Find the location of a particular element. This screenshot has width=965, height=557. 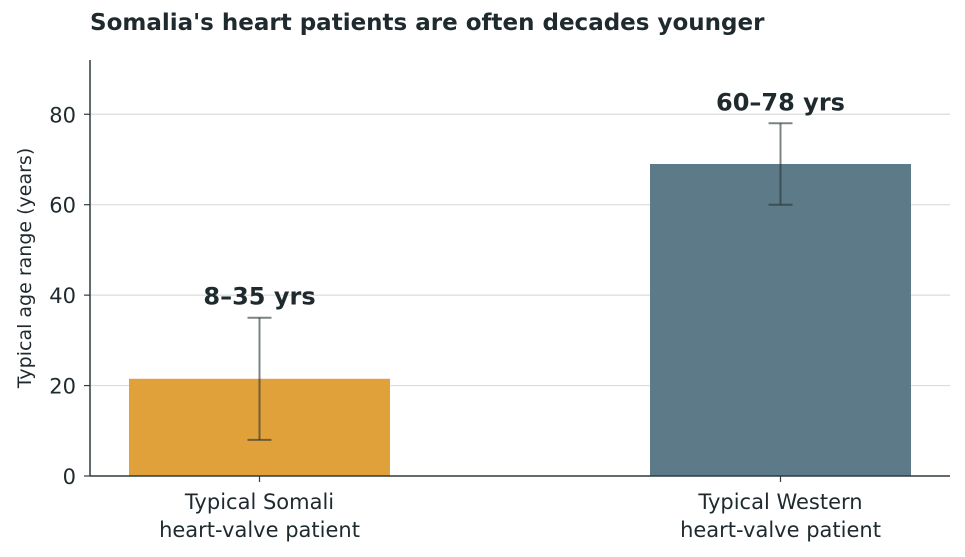

y-tick-label: 40 is located at coordinates (62, 296).